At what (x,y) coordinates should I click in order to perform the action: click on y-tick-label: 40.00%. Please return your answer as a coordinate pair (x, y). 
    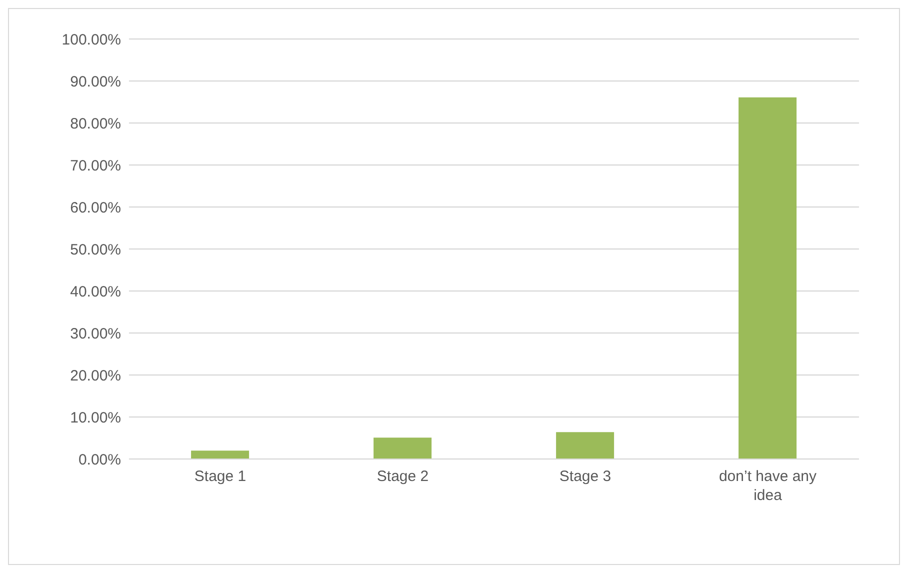
    Looking at the image, I should click on (95, 291).